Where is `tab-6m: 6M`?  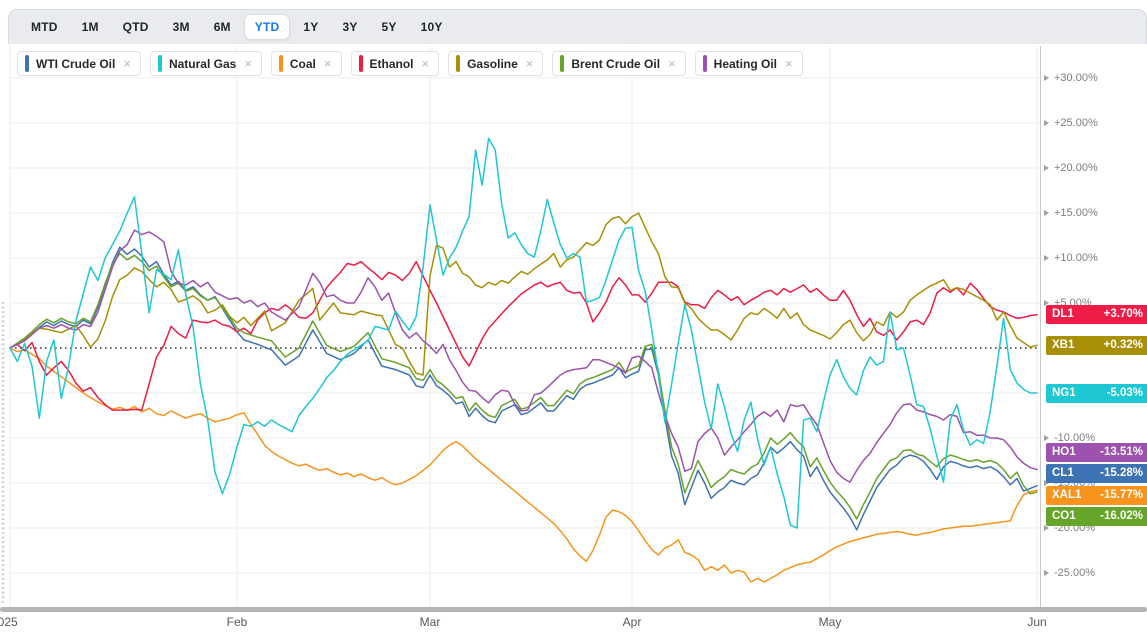 tab-6m: 6M is located at coordinates (222, 27).